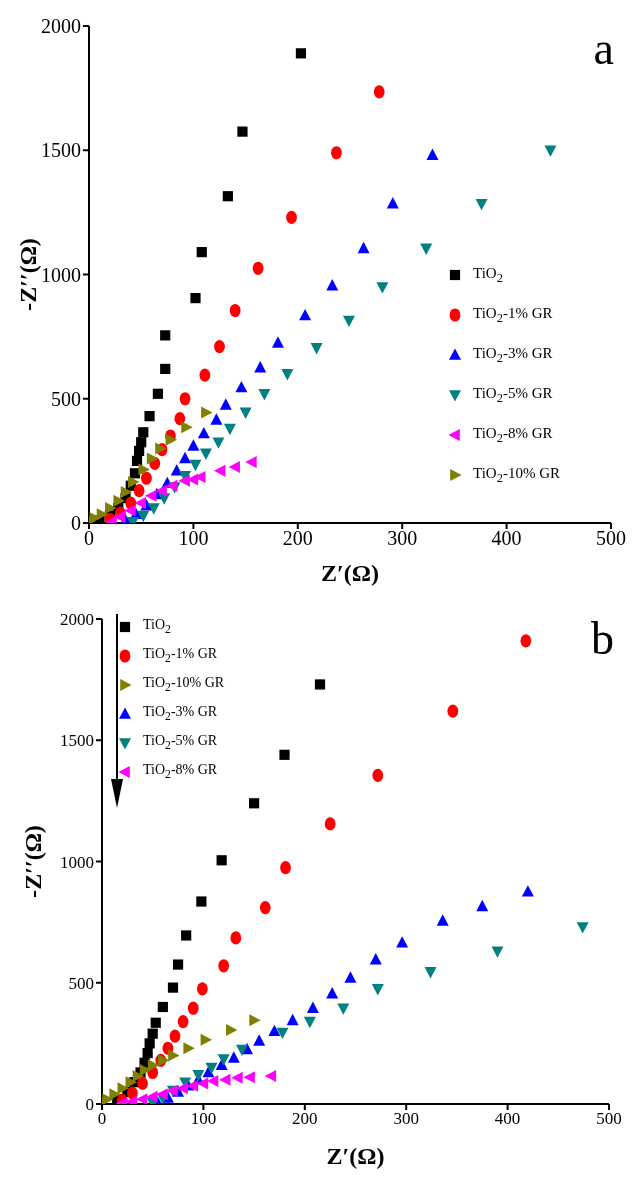 This screenshot has height=1185, width=636. I want to click on annotation: a, so click(603, 48).